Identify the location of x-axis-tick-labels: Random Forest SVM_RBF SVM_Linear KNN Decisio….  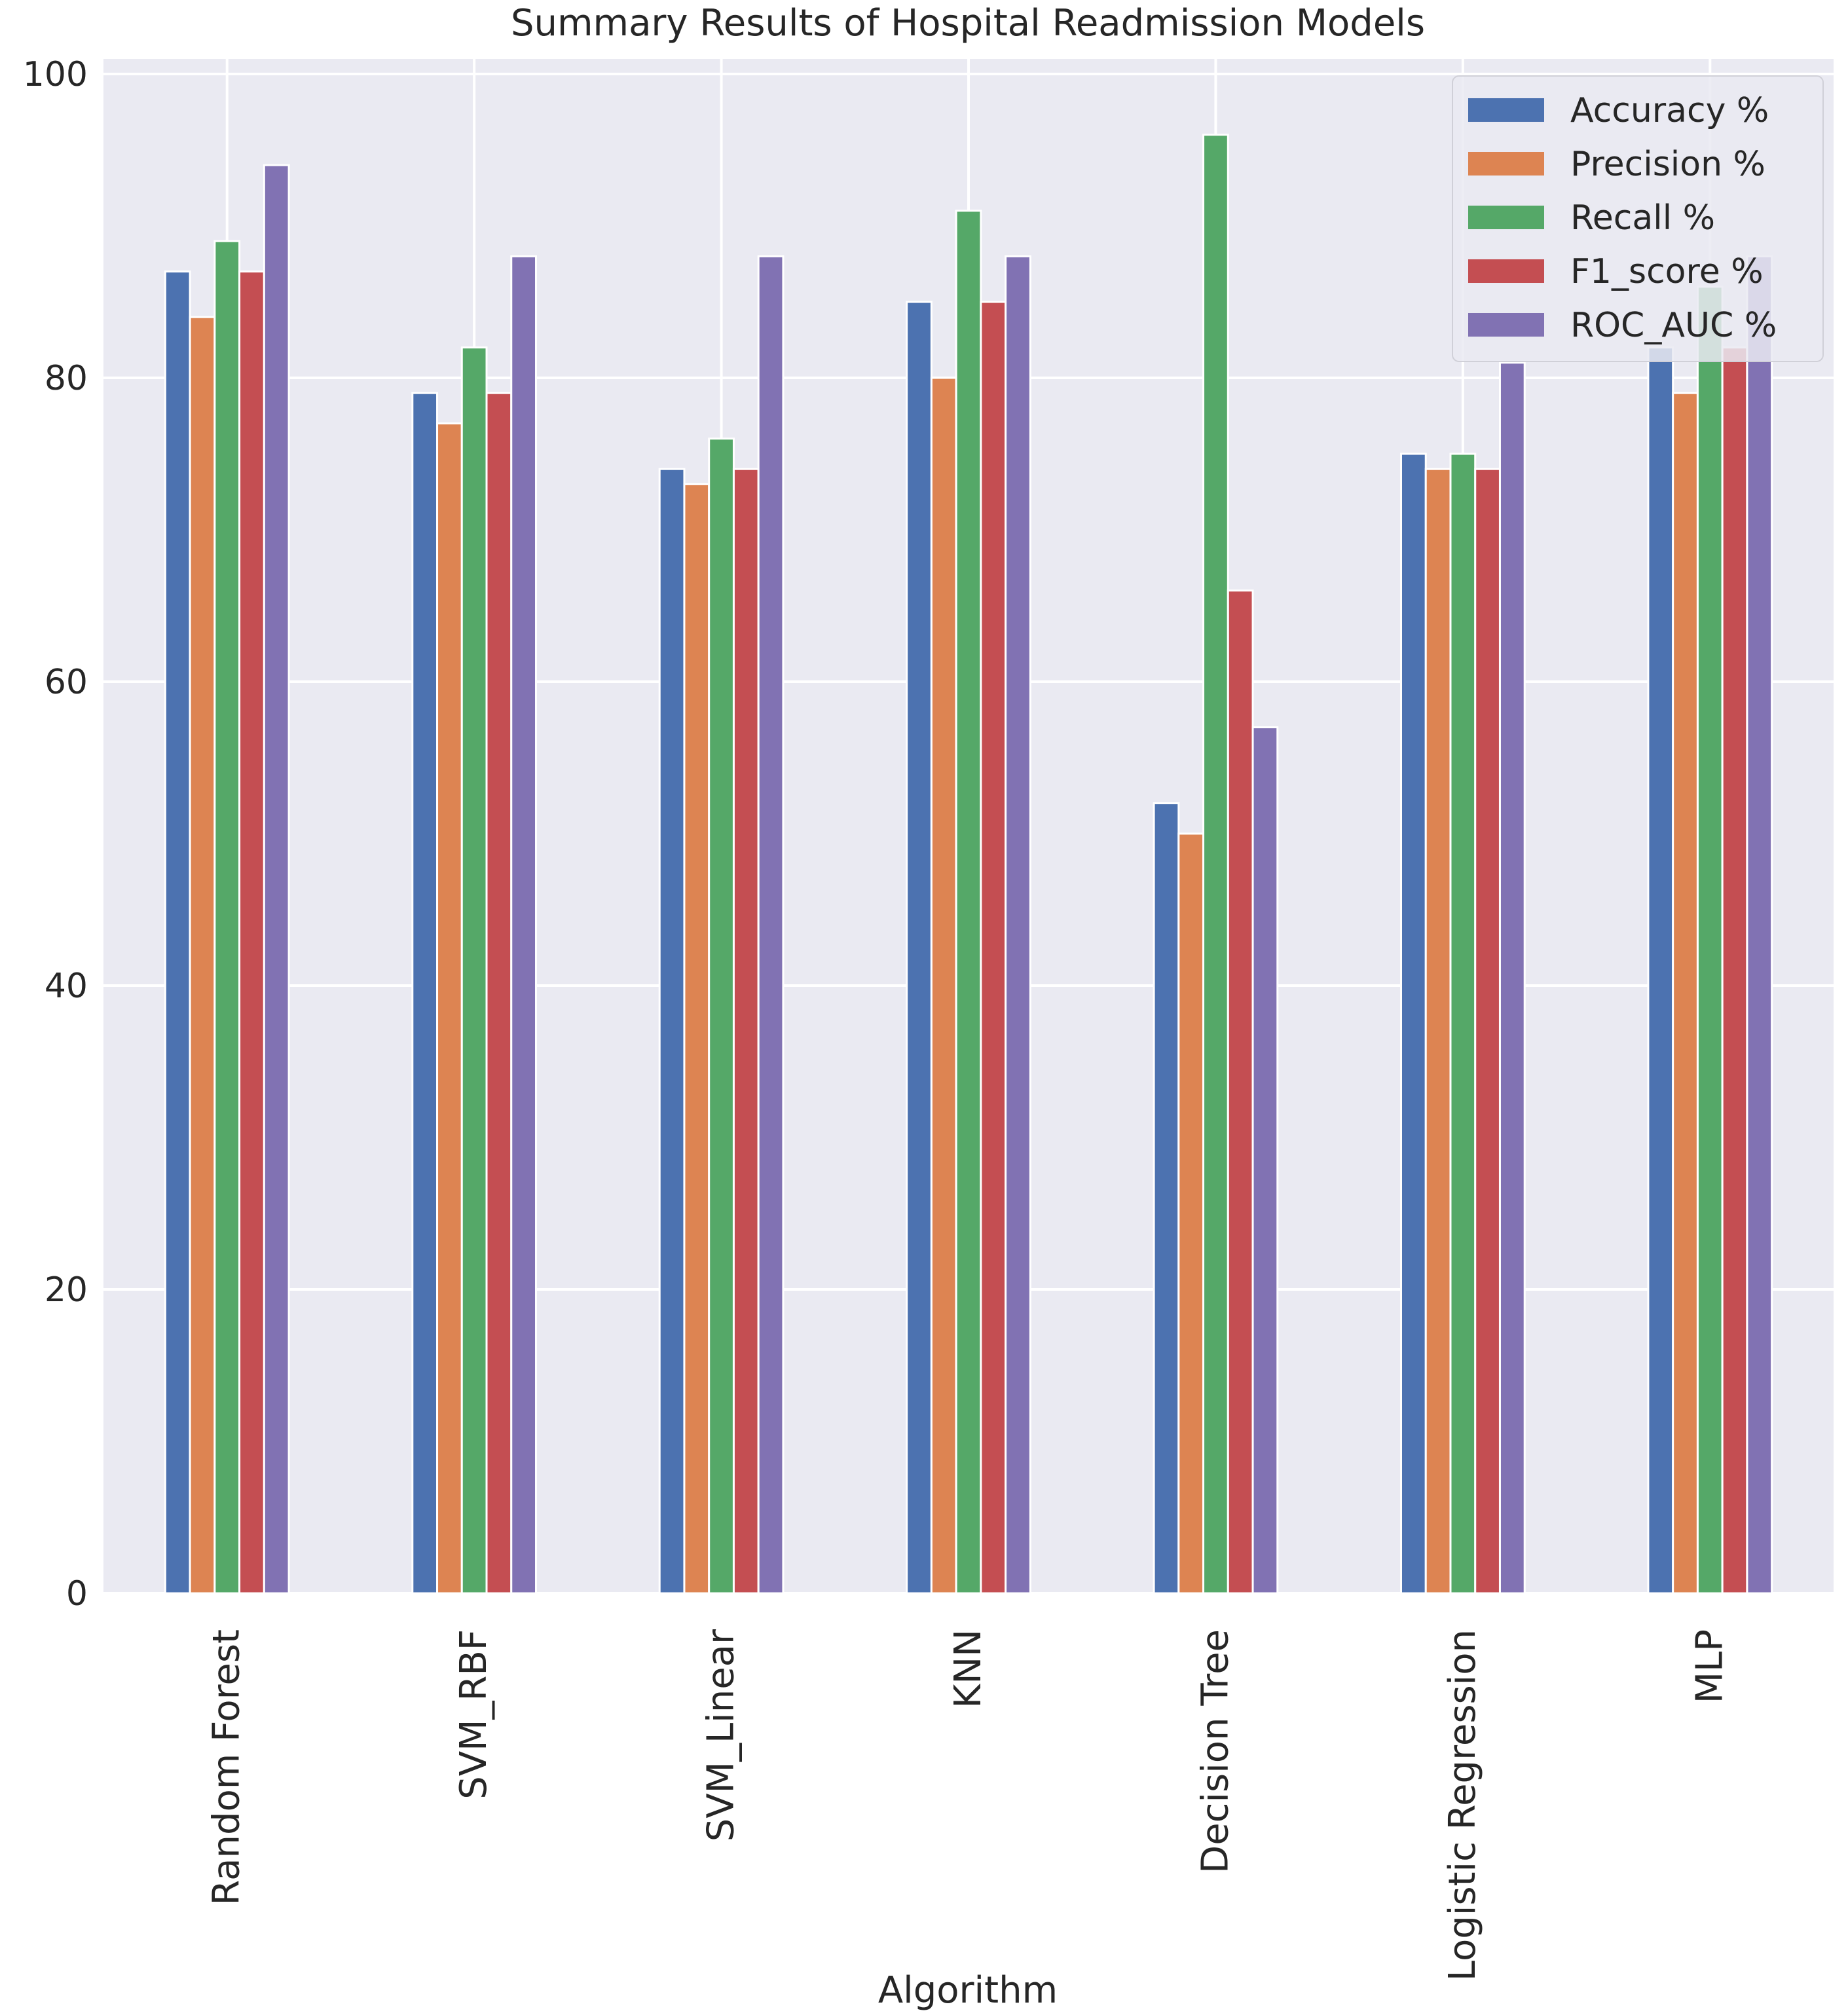
(968, 1805).